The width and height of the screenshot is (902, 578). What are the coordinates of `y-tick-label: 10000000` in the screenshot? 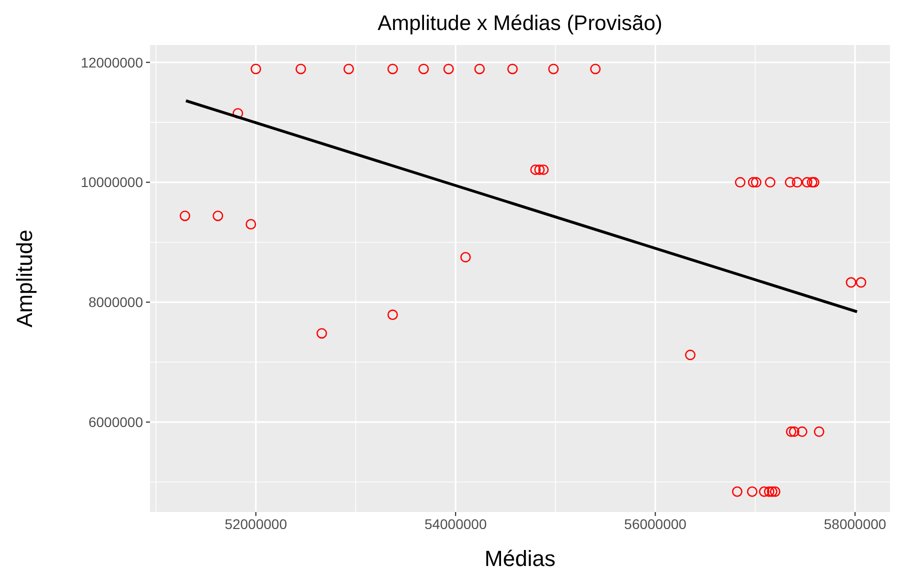 It's located at (112, 182).